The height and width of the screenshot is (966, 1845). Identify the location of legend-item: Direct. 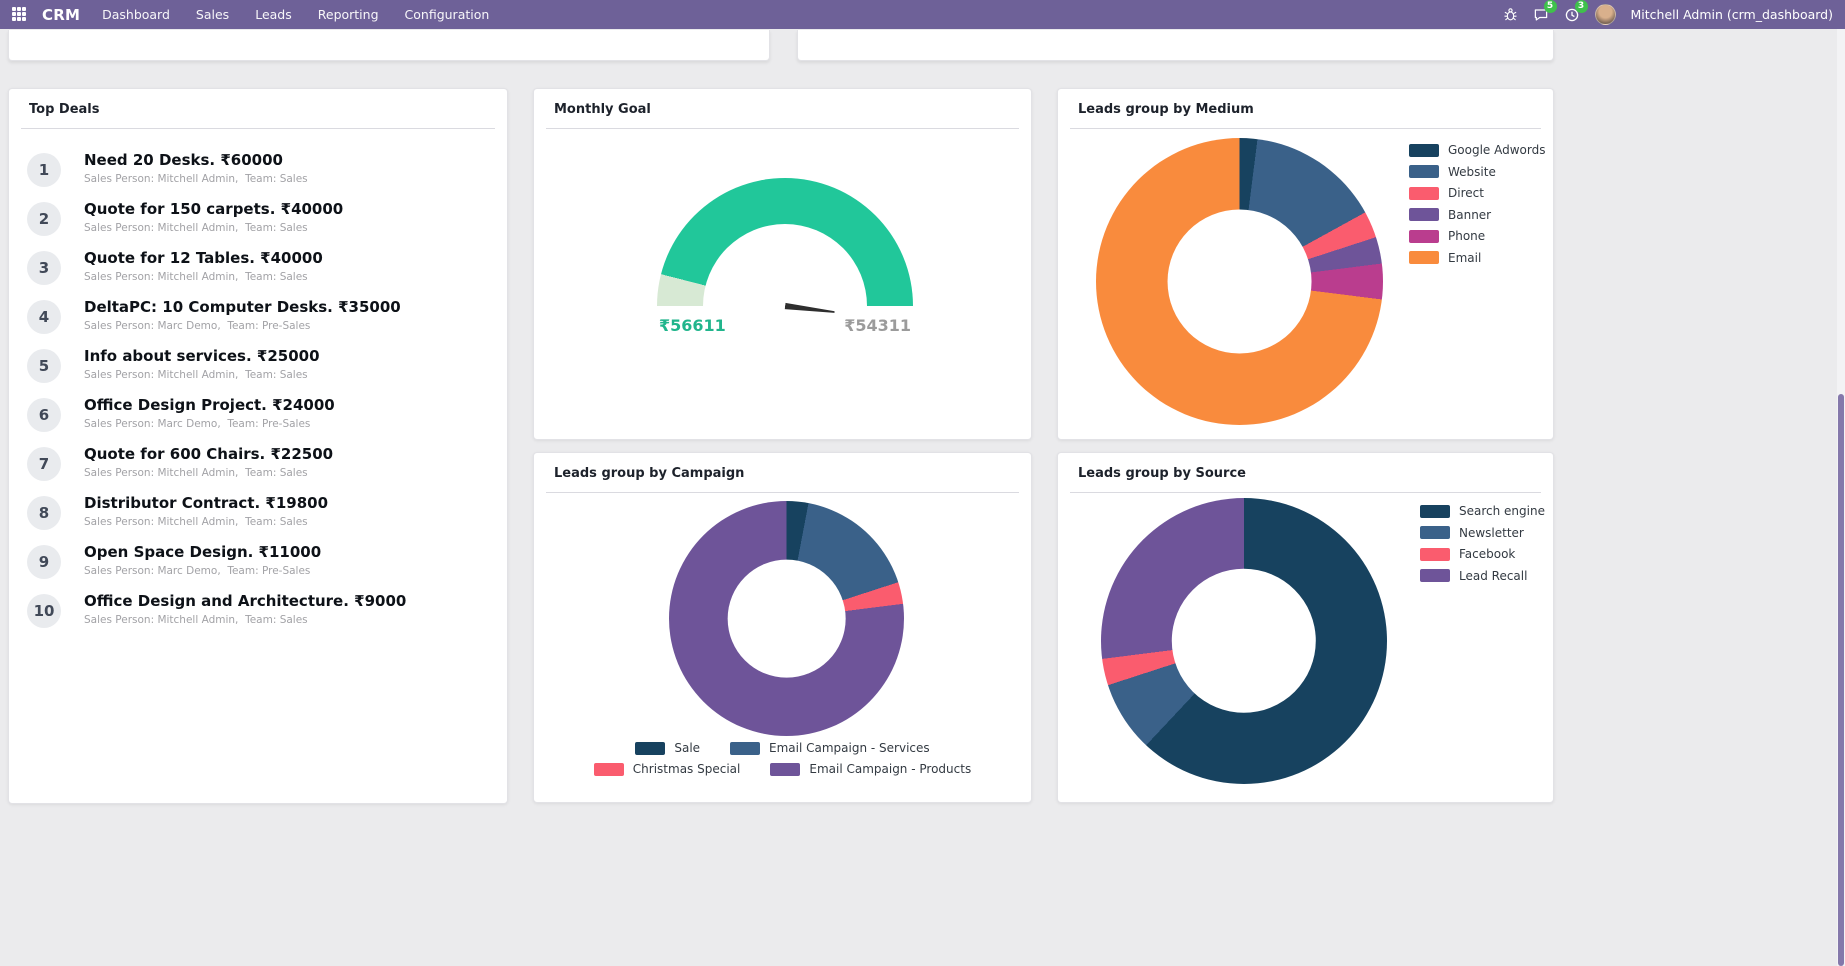
(1477, 193).